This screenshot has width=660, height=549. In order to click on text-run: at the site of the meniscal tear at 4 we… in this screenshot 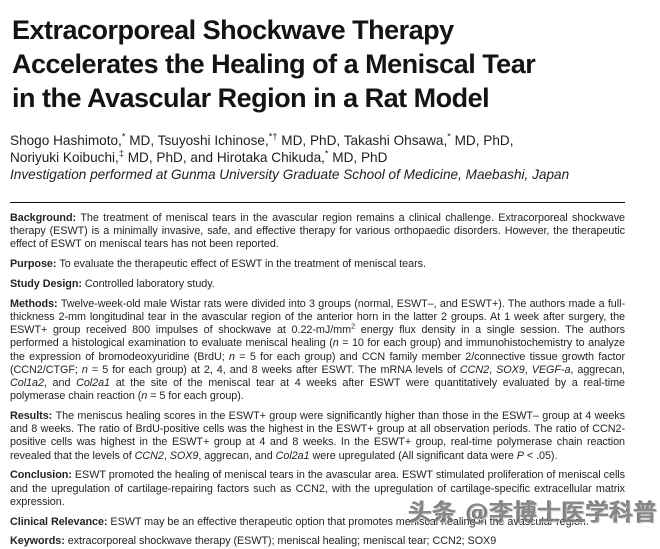, I will do `click(317, 390)`.